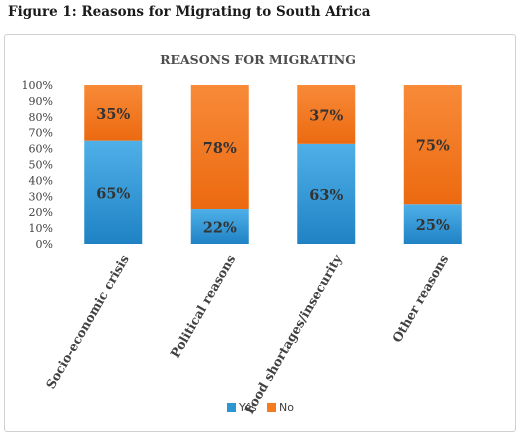  I want to click on y-tick-label: 70%, so click(41, 133).